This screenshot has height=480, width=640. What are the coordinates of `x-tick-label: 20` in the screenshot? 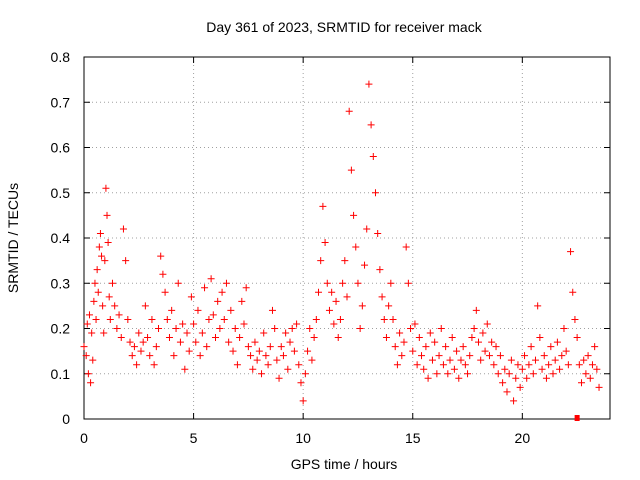 It's located at (523, 438).